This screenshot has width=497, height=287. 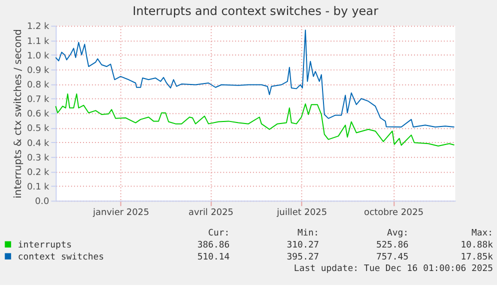 I want to click on y-tick-label: 1.2 k, so click(x=38, y=27).